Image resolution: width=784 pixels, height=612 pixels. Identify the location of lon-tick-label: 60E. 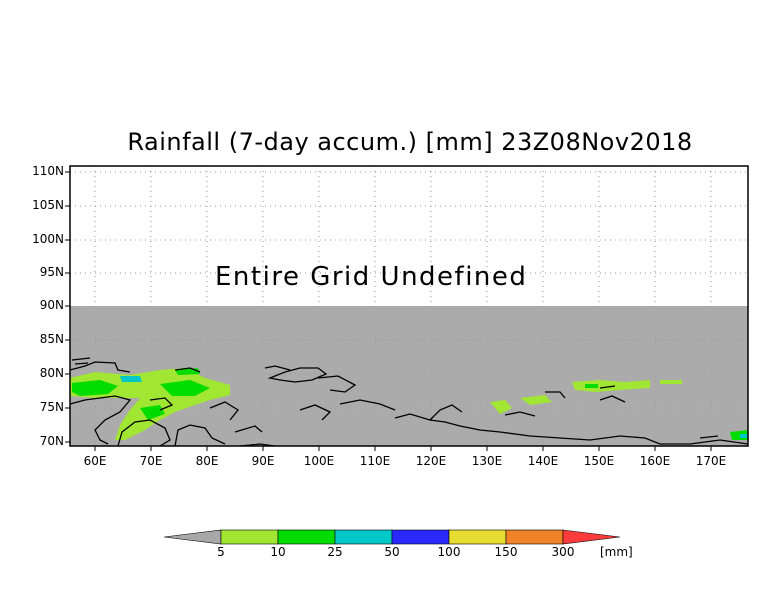
(95, 461).